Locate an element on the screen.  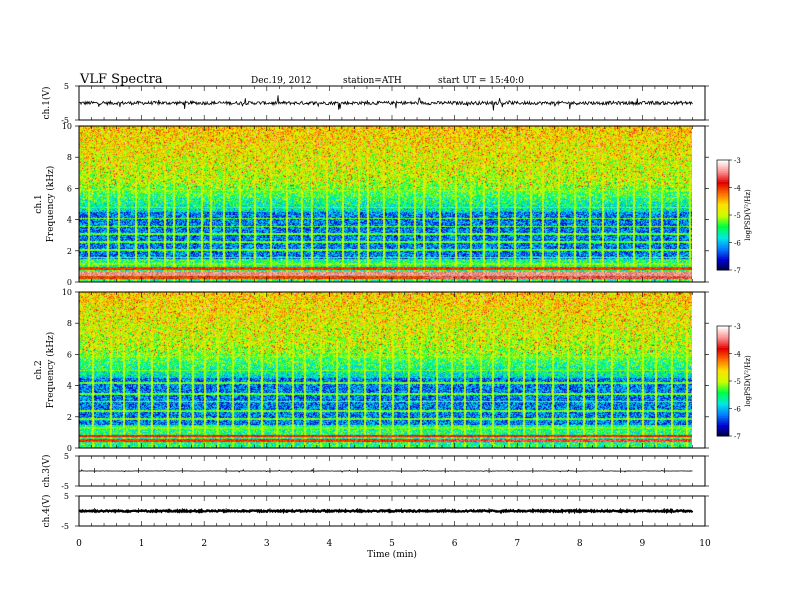
ylabel-ch1-spectrogram: ch.1 is located at coordinates (39, 203).